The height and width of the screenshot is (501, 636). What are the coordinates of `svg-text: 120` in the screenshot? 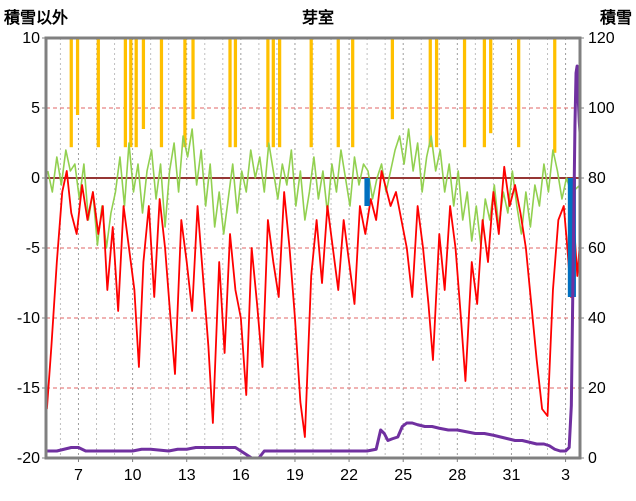 It's located at (601, 38).